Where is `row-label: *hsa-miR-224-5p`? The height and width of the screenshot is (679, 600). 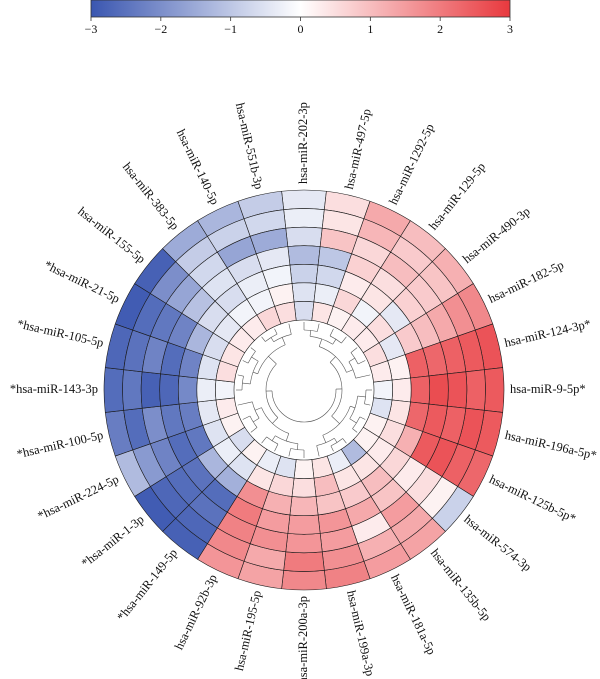
row-label: *hsa-miR-224-5p is located at coordinates (78, 497).